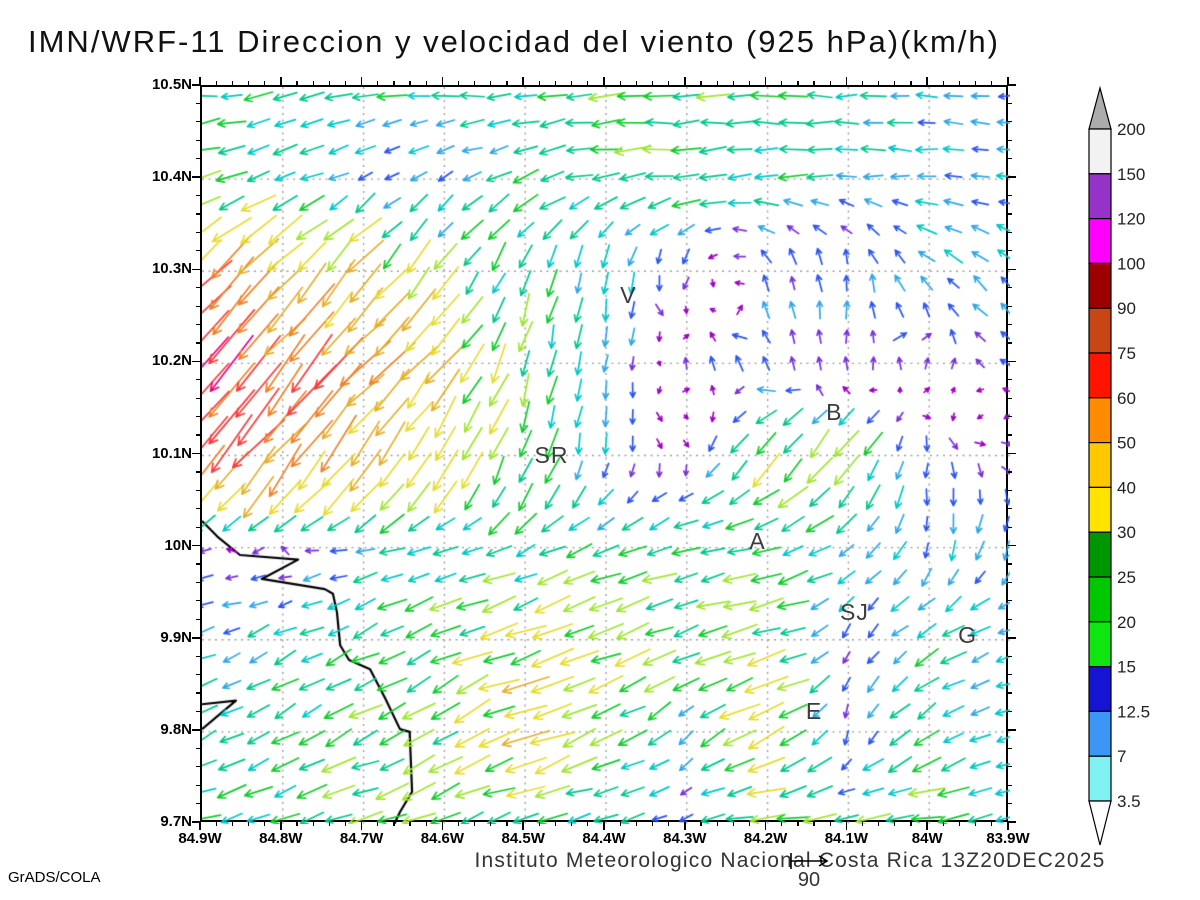 The width and height of the screenshot is (1200, 900). I want to click on x-tick-label: 84.8W, so click(281, 838).